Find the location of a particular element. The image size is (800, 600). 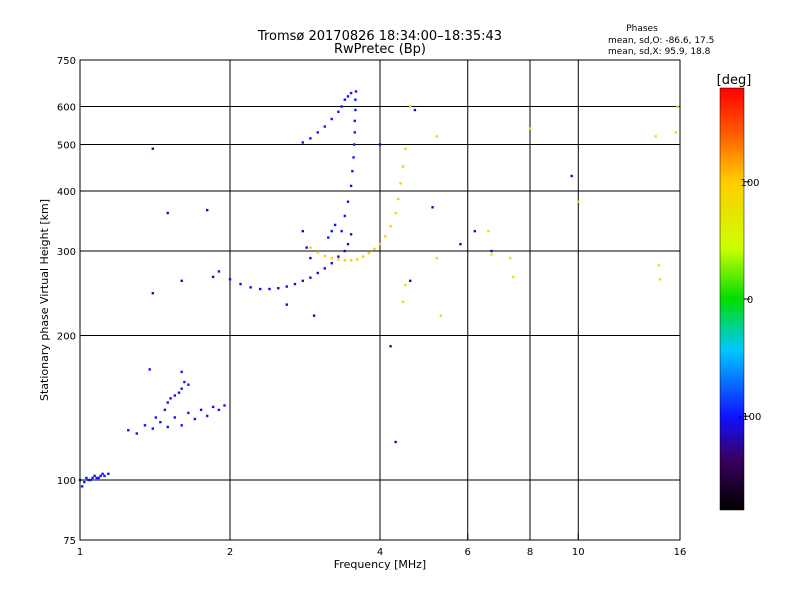

y-axis-ticks: 75 100 200 300 400 500 600 750 is located at coordinates (71, 301).